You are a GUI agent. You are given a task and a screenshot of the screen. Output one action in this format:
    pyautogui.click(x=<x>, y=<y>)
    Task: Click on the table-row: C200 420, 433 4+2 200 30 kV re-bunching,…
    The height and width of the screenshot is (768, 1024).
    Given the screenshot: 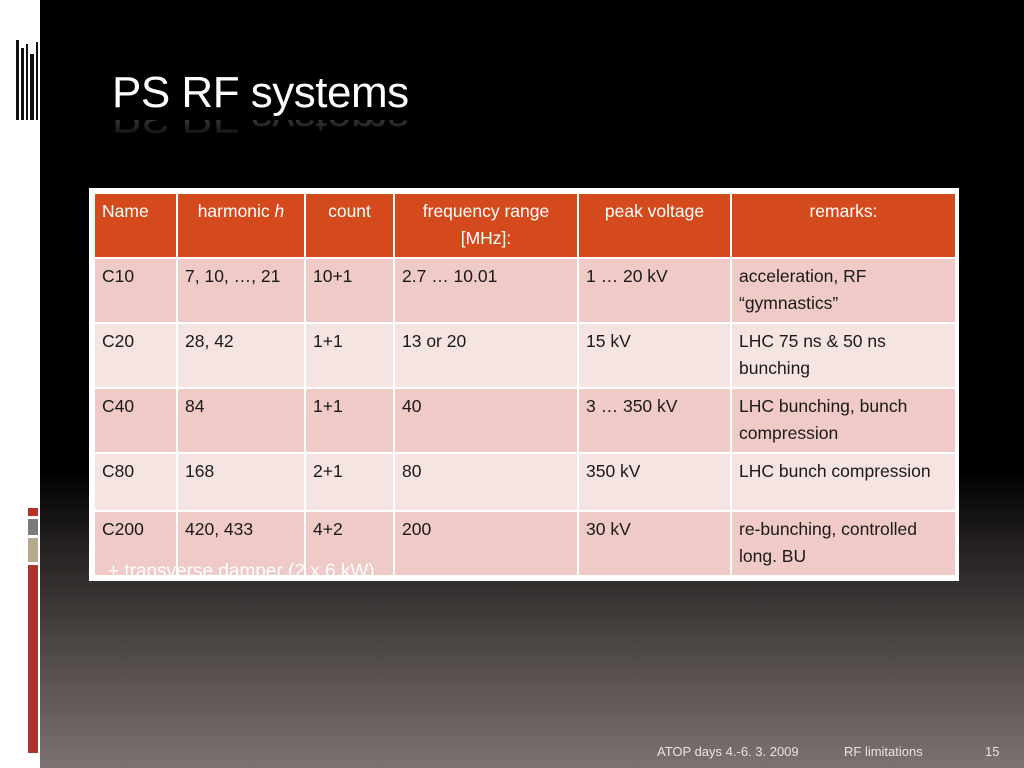 What is the action you would take?
    pyautogui.click(x=525, y=543)
    